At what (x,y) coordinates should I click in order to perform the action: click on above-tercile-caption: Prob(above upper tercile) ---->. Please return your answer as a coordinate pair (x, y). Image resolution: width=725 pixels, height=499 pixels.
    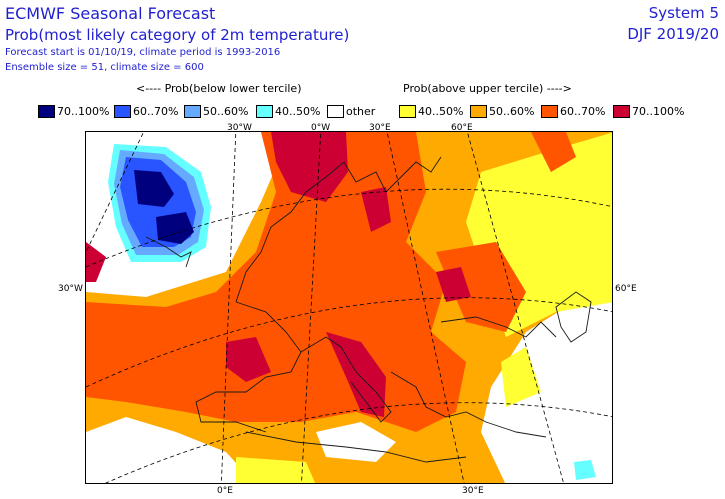
    Looking at the image, I should click on (487, 88).